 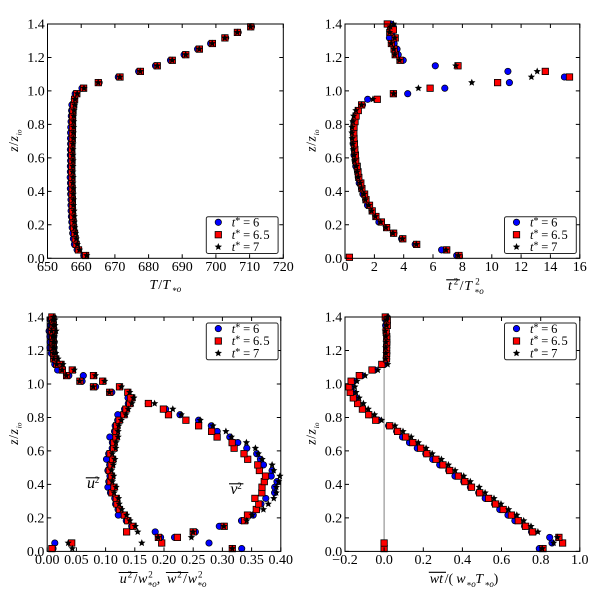 What do you see at coordinates (281, 560) in the screenshot?
I see `svg-text: 0.40` at bounding box center [281, 560].